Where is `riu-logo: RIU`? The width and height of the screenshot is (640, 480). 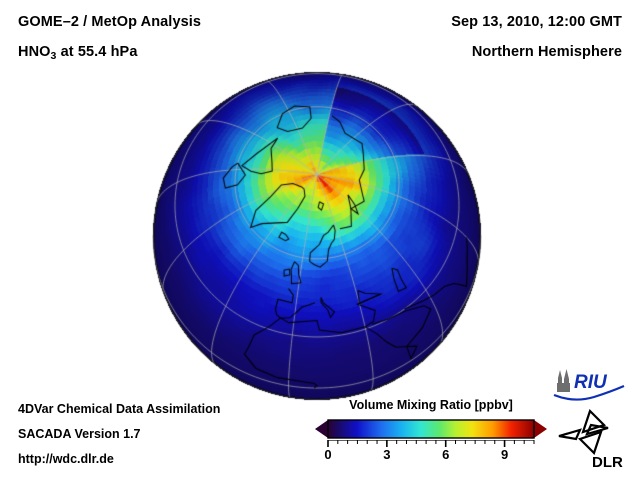
riu-logo: RIU is located at coordinates (589, 385).